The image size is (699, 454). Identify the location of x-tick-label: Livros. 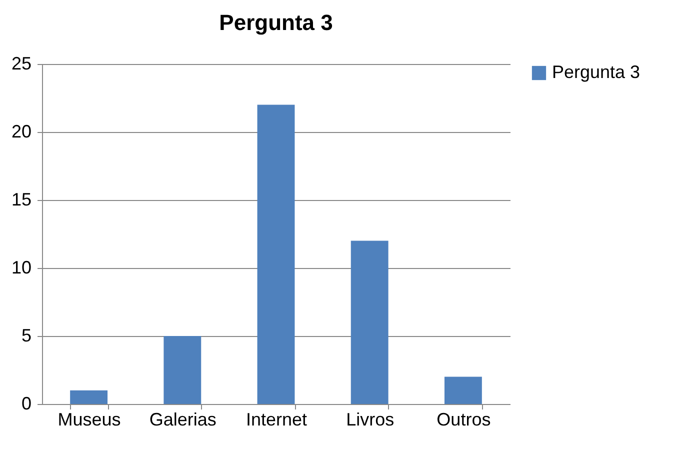
(370, 420).